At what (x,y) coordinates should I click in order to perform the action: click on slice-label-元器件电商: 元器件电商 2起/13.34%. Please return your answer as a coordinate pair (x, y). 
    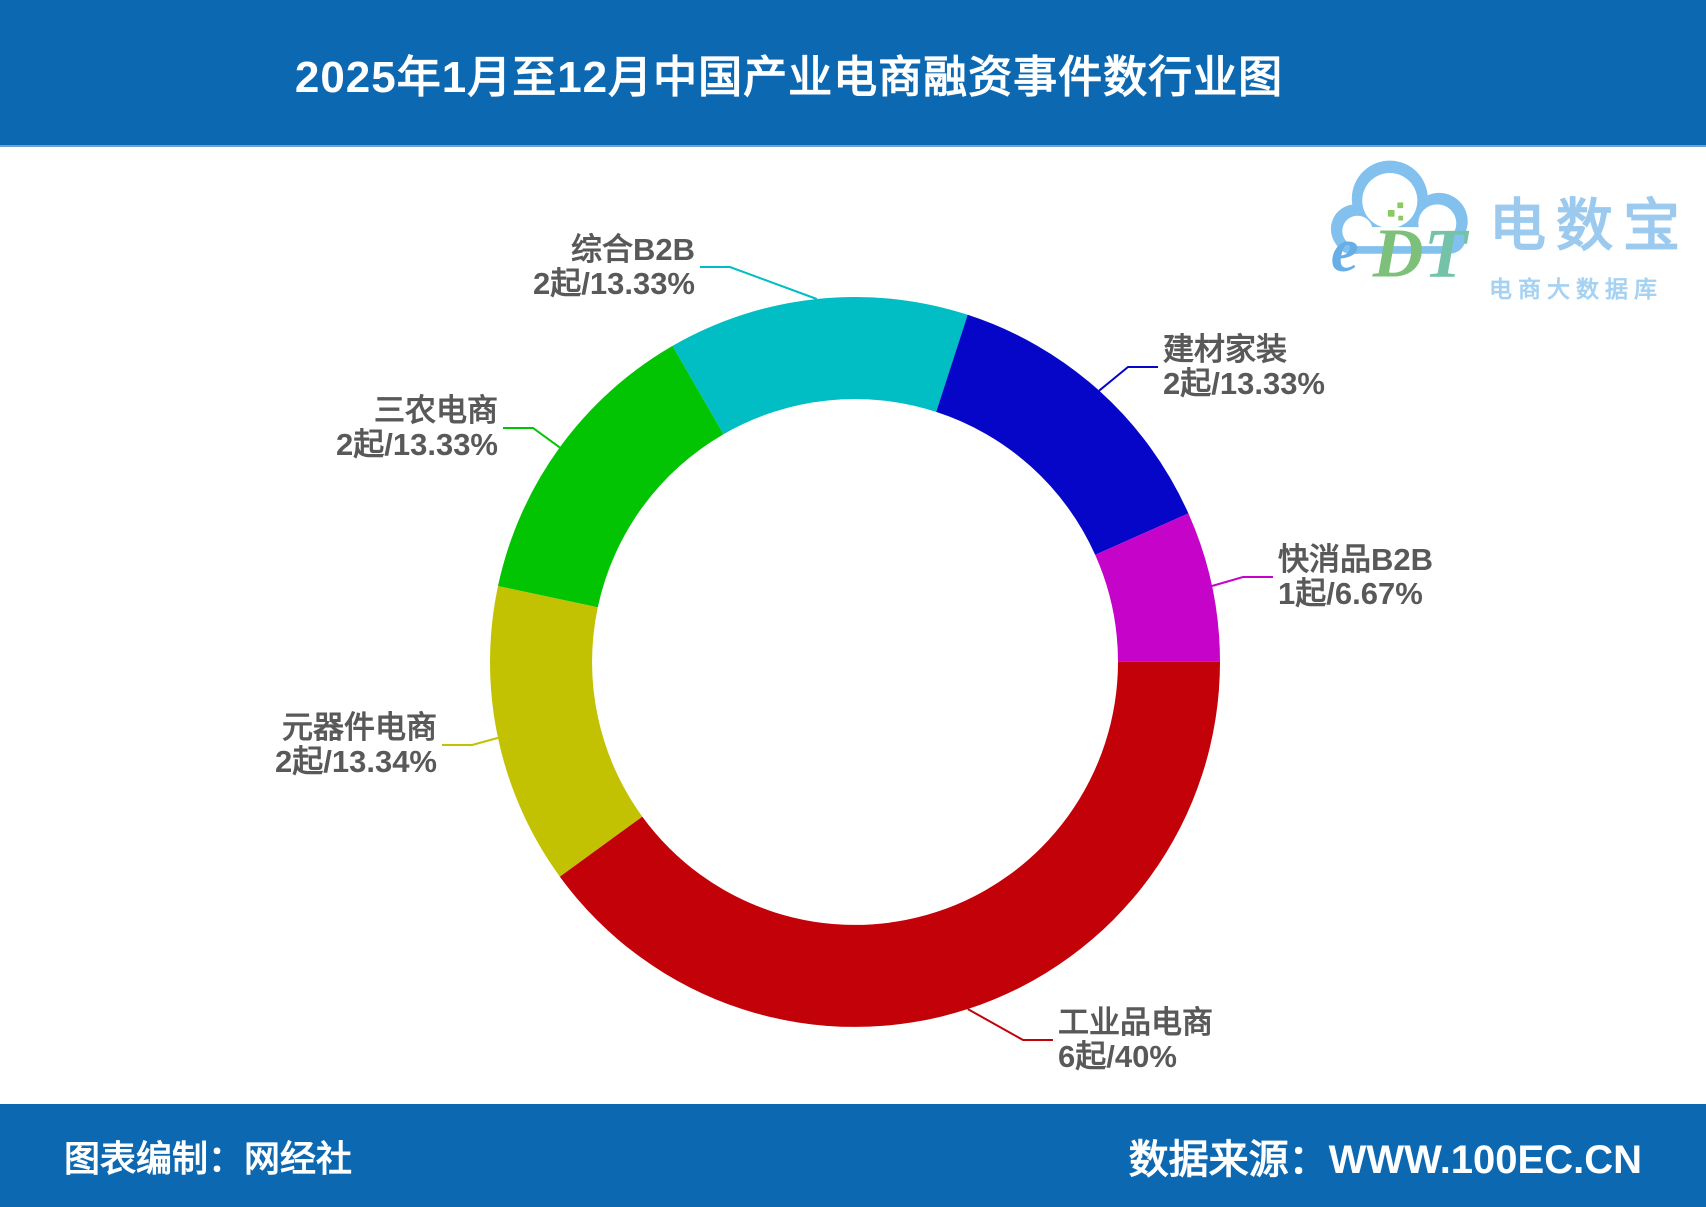
    Looking at the image, I should click on (356, 745).